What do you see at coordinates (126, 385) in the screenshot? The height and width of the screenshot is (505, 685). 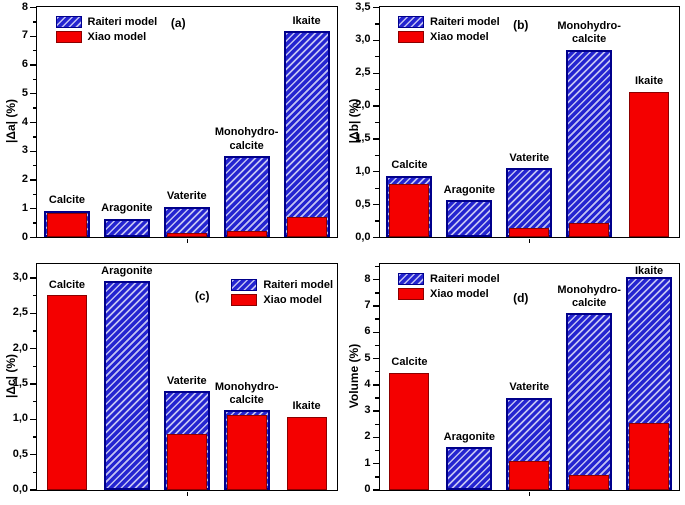 I see `bar-raiteri-aragonite-c` at bounding box center [126, 385].